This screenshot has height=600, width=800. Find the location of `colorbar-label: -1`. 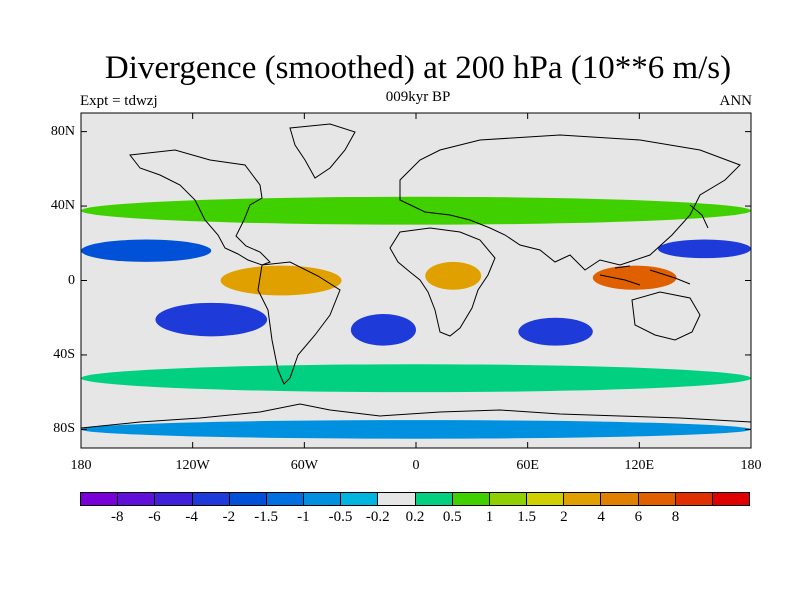

colorbar-label: -1 is located at coordinates (303, 517).